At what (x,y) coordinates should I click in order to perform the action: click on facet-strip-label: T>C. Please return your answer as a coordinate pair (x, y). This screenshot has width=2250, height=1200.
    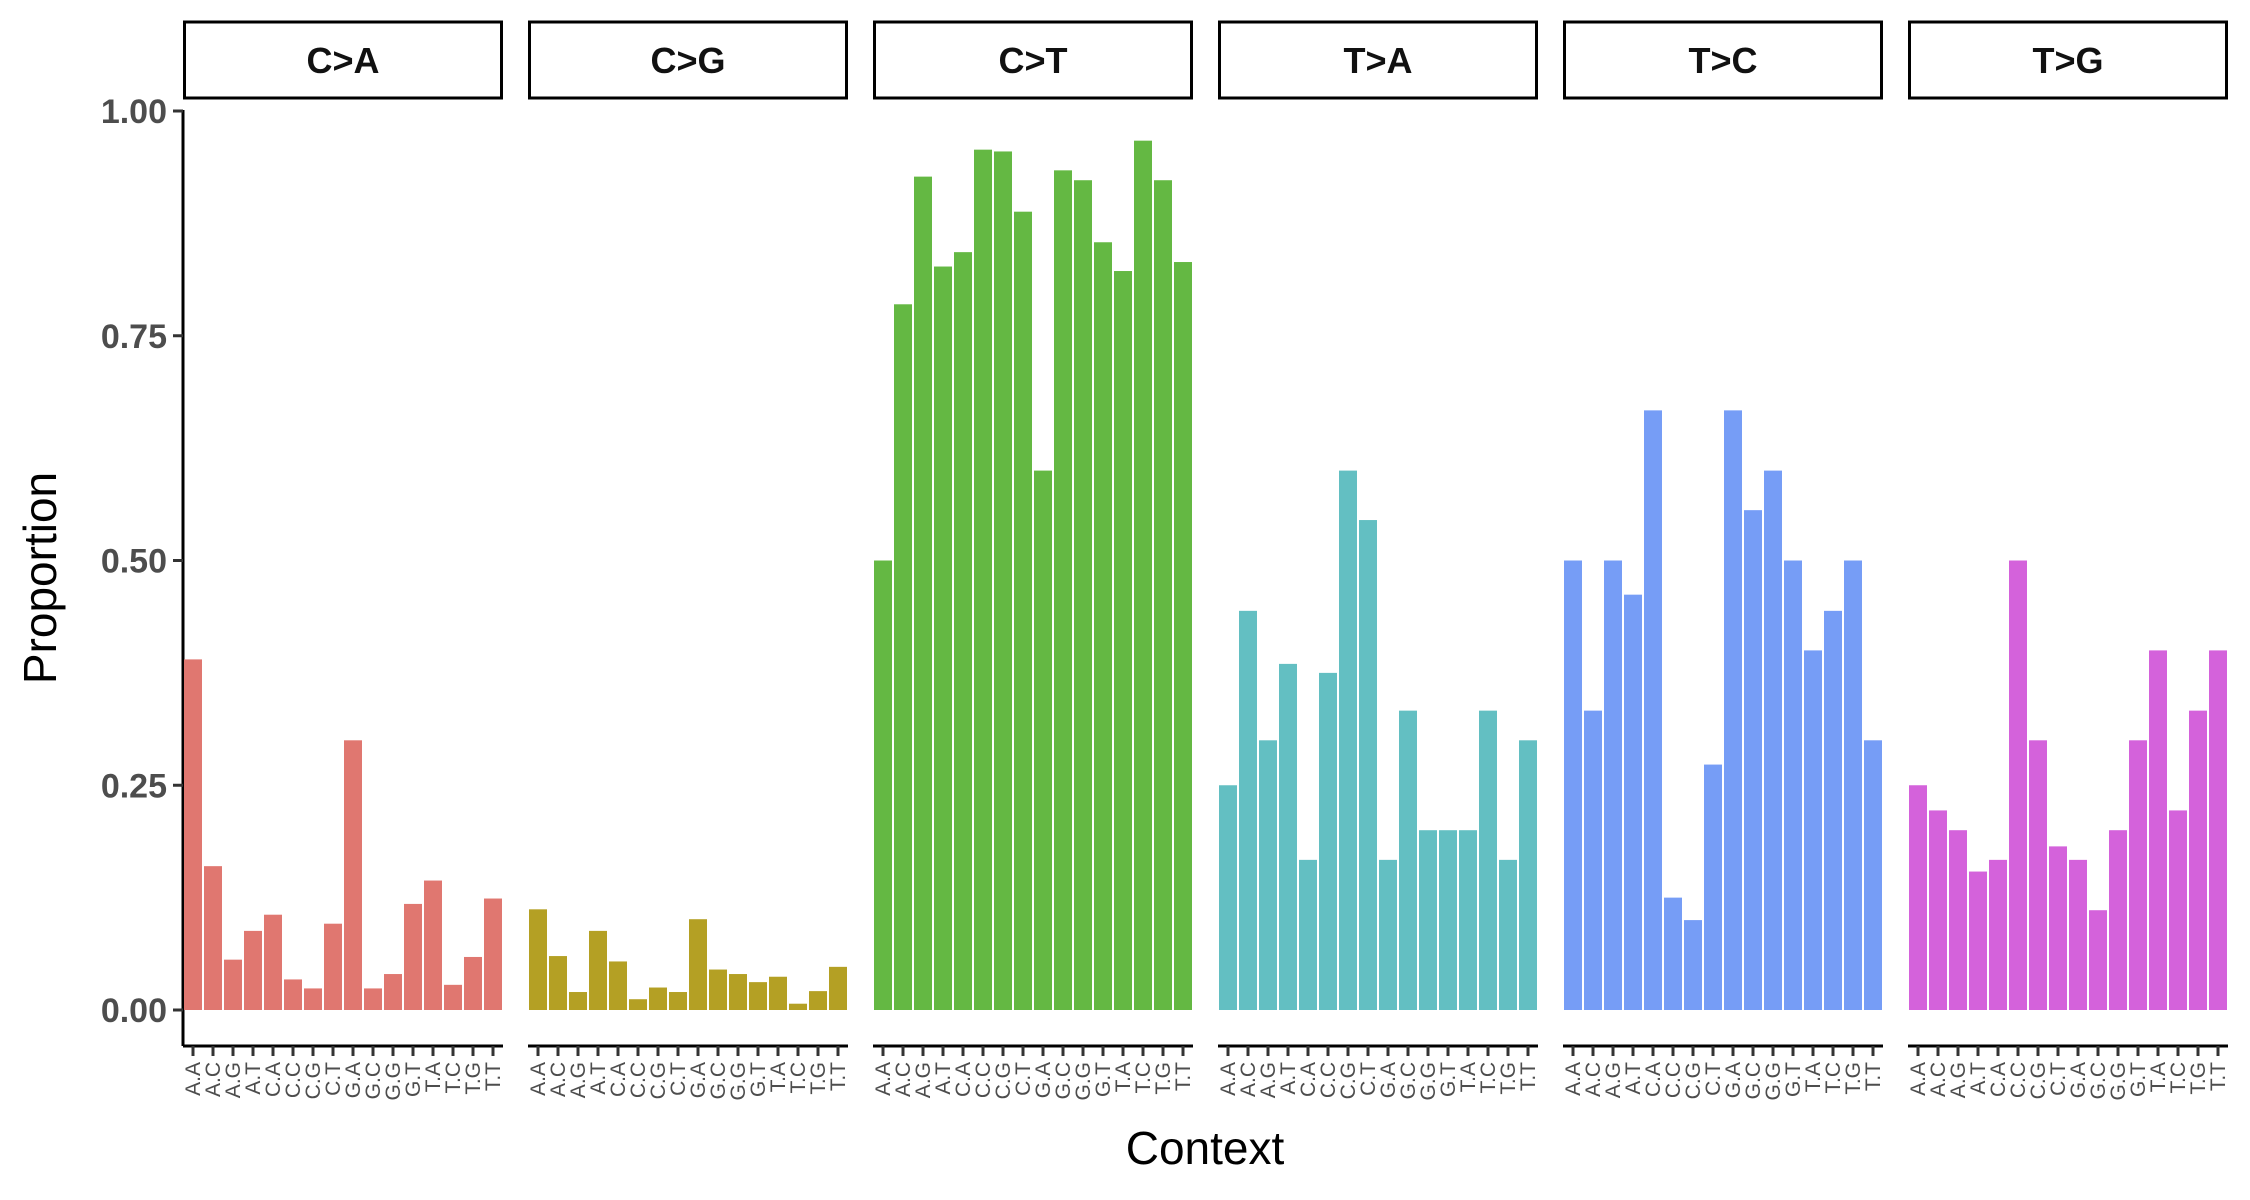
    Looking at the image, I should click on (1722, 60).